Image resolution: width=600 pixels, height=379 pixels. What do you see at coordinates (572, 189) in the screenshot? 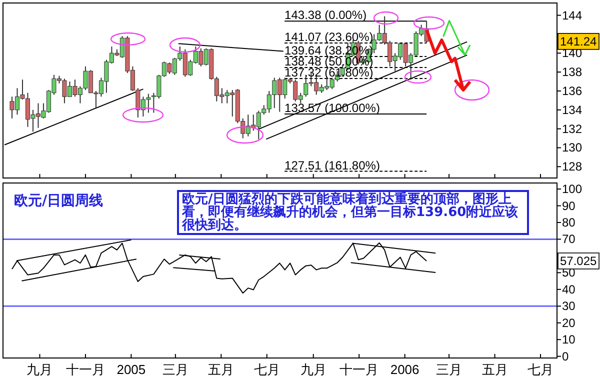
I see `y-tick-label: 100` at bounding box center [572, 189].